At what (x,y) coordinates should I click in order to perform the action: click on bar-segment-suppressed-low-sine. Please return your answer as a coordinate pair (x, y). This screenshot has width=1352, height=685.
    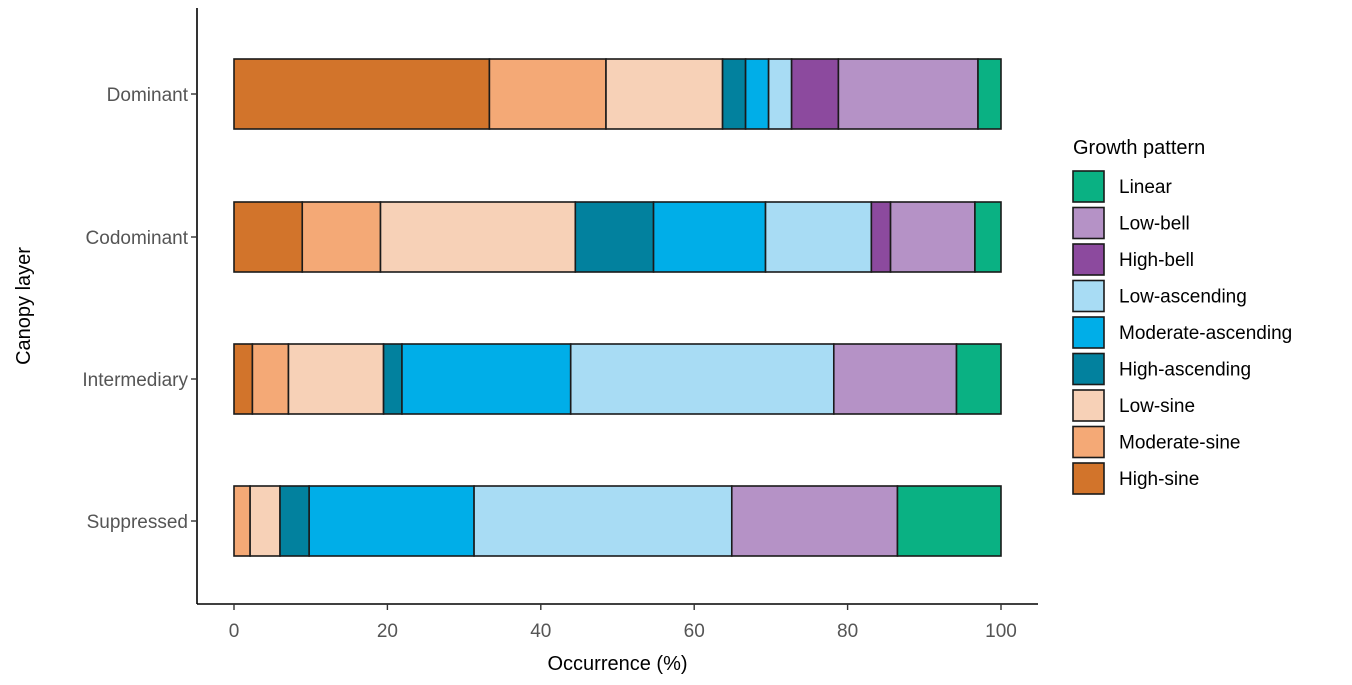
    Looking at the image, I should click on (265, 521).